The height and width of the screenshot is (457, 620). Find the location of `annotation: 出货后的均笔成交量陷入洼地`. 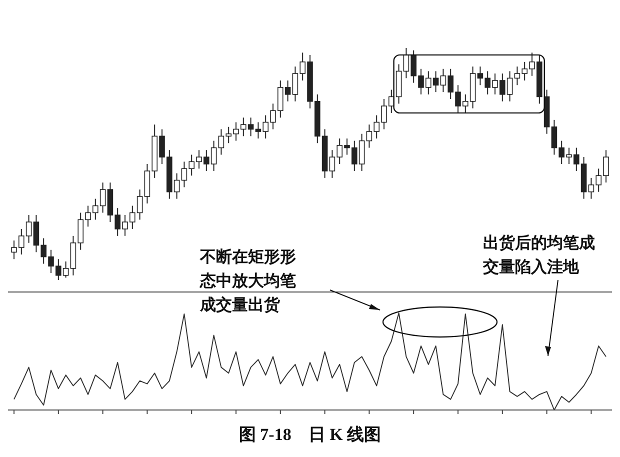

annotation: 出货后的均笔成交量陷入洼地 is located at coordinates (538, 255).